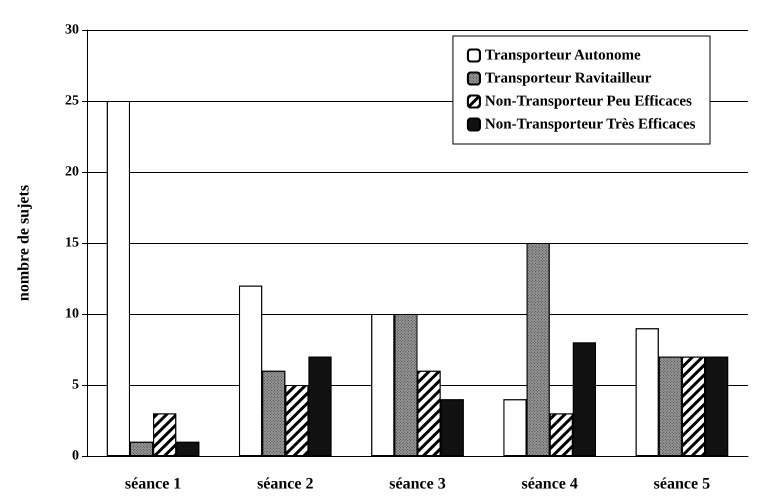  Describe the element at coordinates (562, 56) in the screenshot. I see `legend-label: Transporteur Autonome` at that location.